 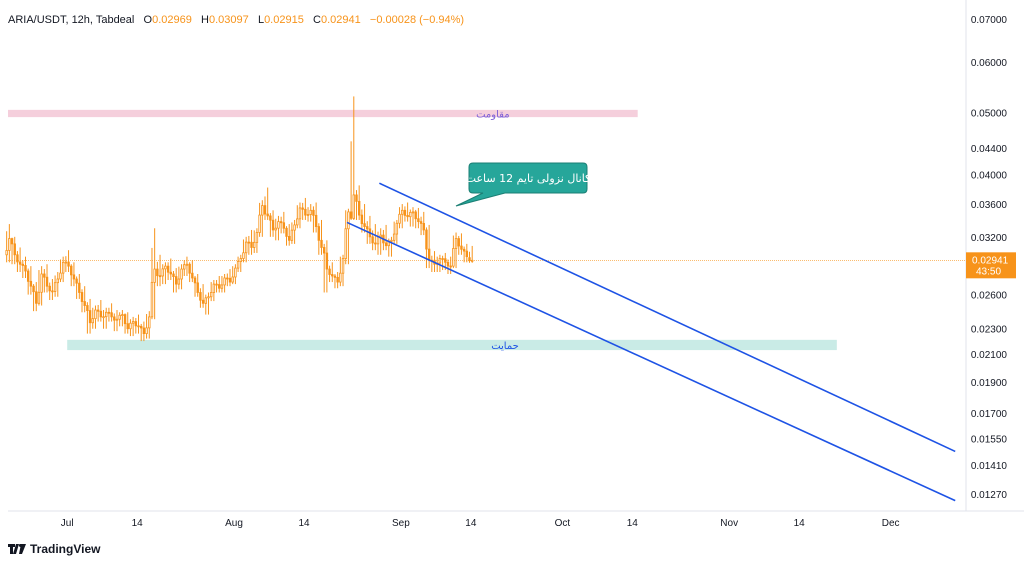 What do you see at coordinates (989, 355) in the screenshot?
I see `price-axis-tick: 0.02100` at bounding box center [989, 355].